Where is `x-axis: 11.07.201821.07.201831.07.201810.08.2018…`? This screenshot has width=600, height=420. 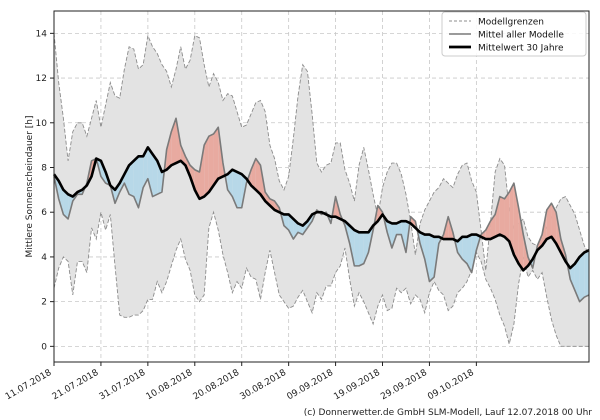
x-axis: 11.07.201821.07.201831.07.201810.08.2018… is located at coordinates (240, 382).